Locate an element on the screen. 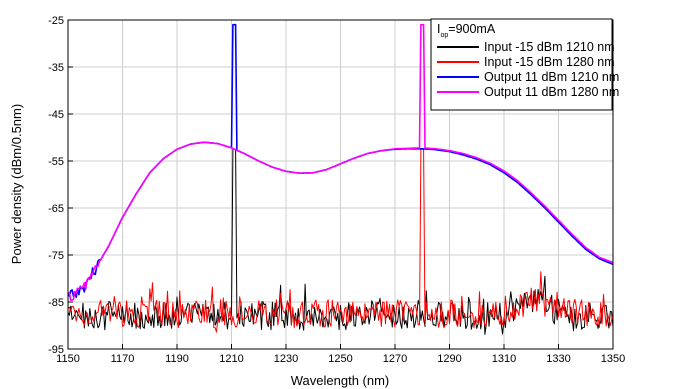  x-tick-label: 1230 is located at coordinates (286, 359).